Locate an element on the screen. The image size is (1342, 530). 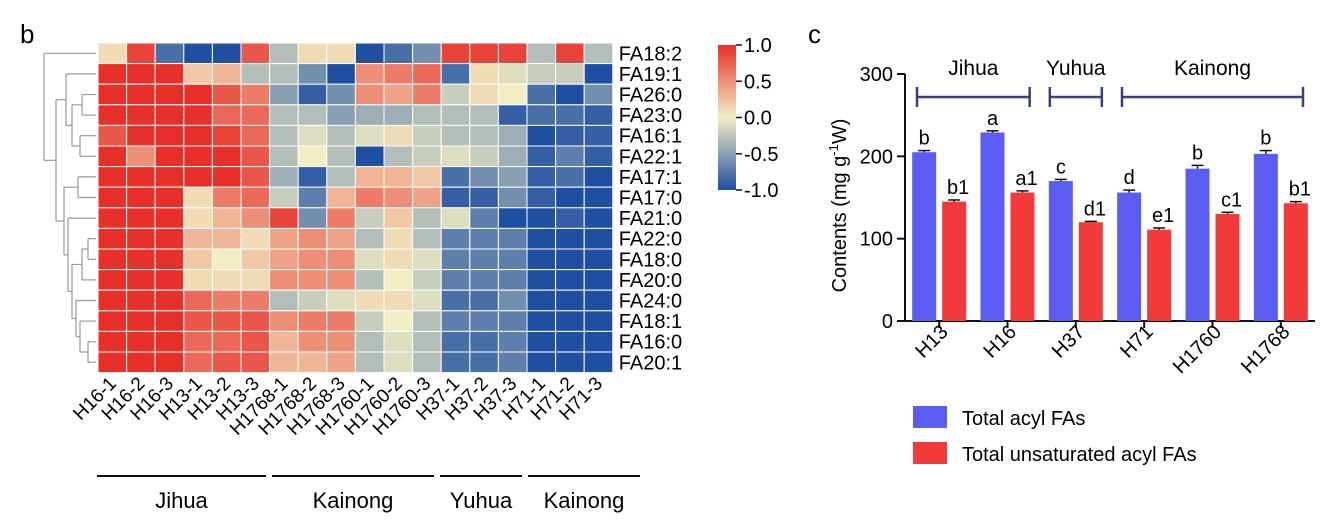
y-axis-label: Contents (mg g-1W) is located at coordinates (838, 206).